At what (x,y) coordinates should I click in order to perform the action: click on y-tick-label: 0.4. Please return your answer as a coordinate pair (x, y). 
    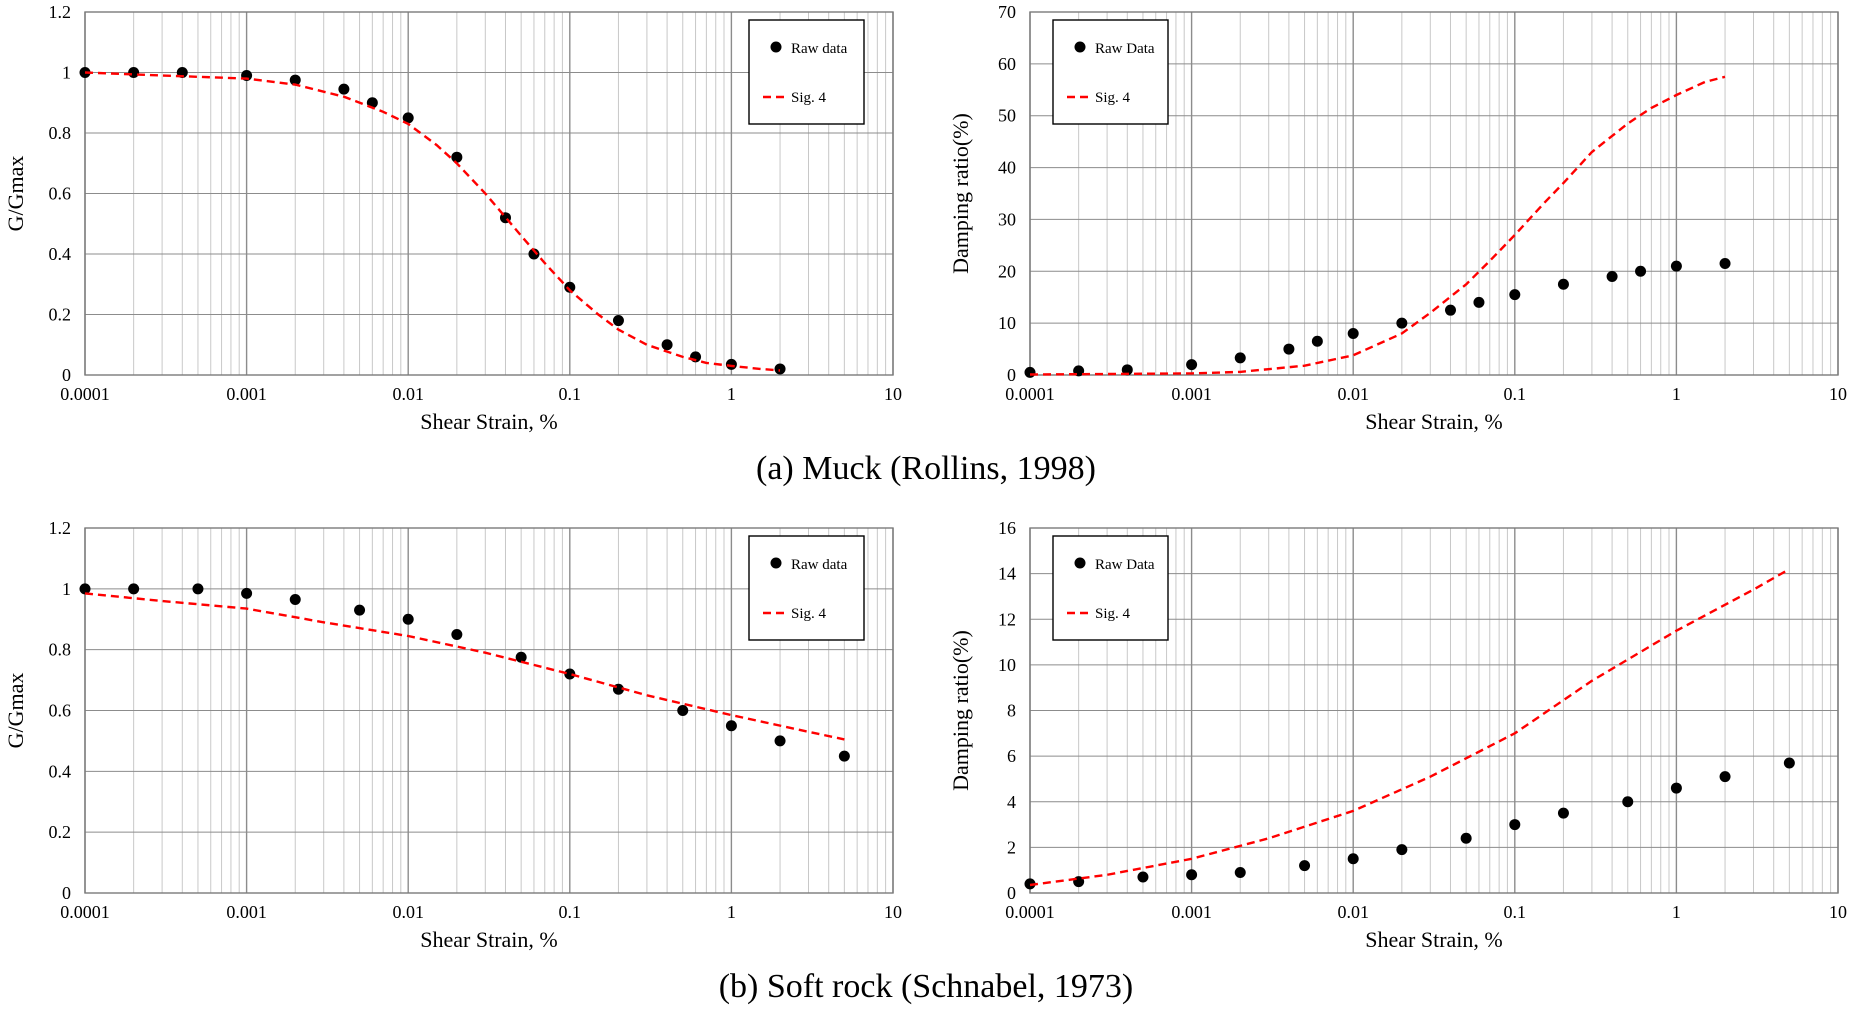
    Looking at the image, I should click on (60, 771).